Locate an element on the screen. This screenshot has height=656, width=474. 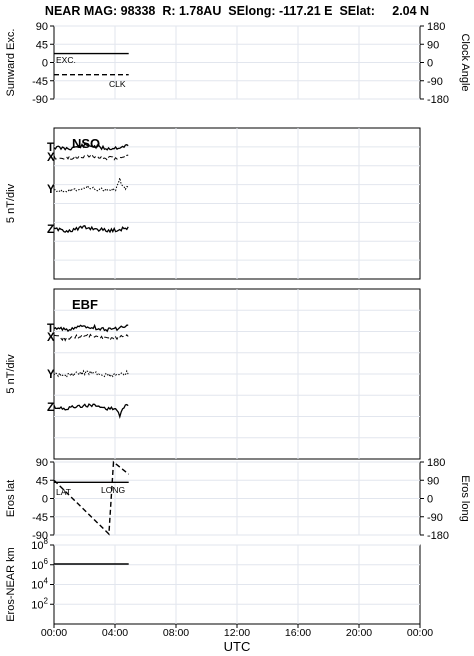
y-tick-label: 108 is located at coordinates (39, 544).